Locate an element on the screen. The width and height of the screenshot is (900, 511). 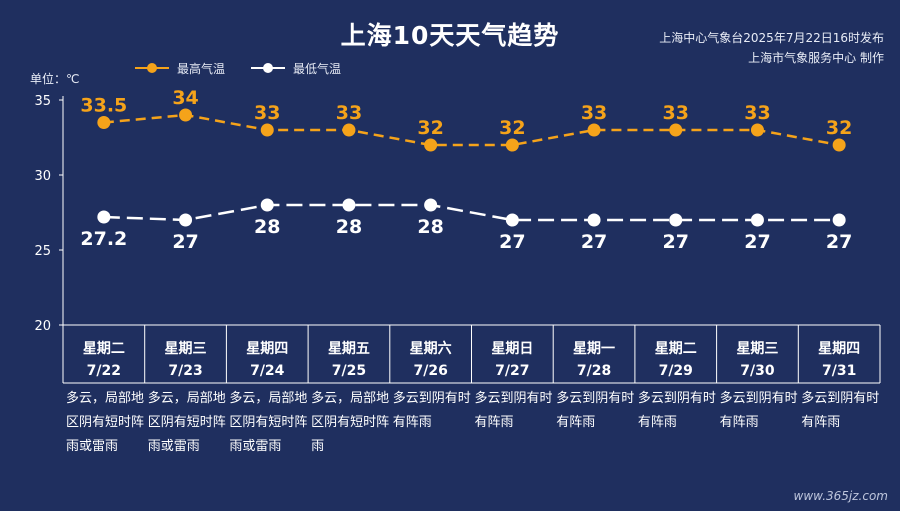
series-line-low is located at coordinates (471, 212).